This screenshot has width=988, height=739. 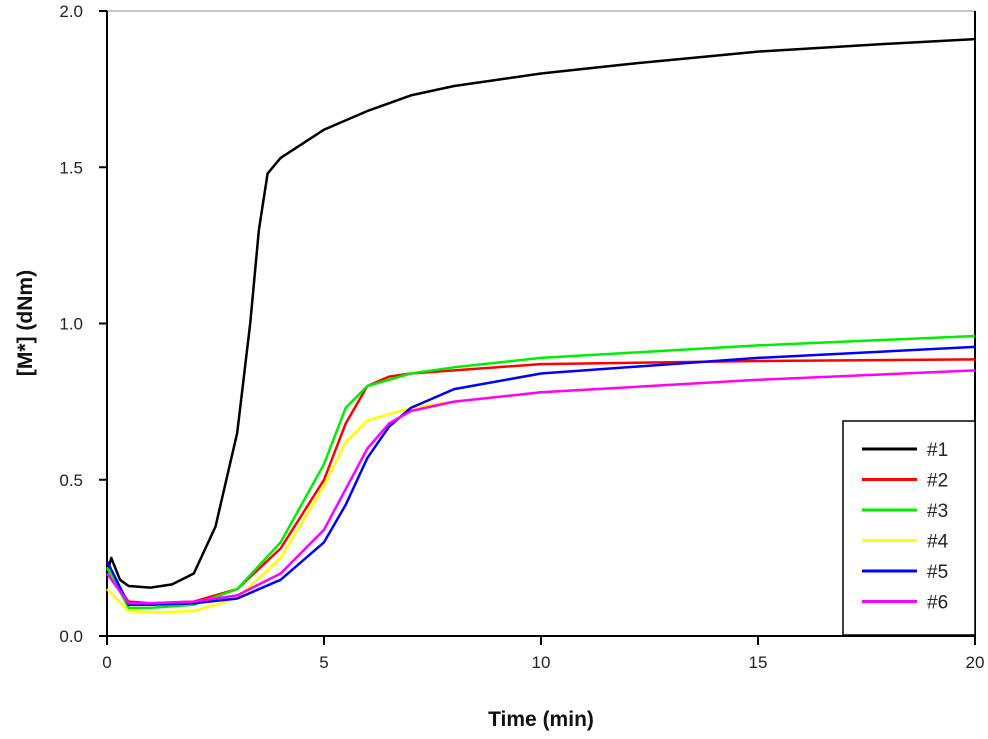 I want to click on legend: #1 #2 #3 #4 #5 #6, so click(x=909, y=528).